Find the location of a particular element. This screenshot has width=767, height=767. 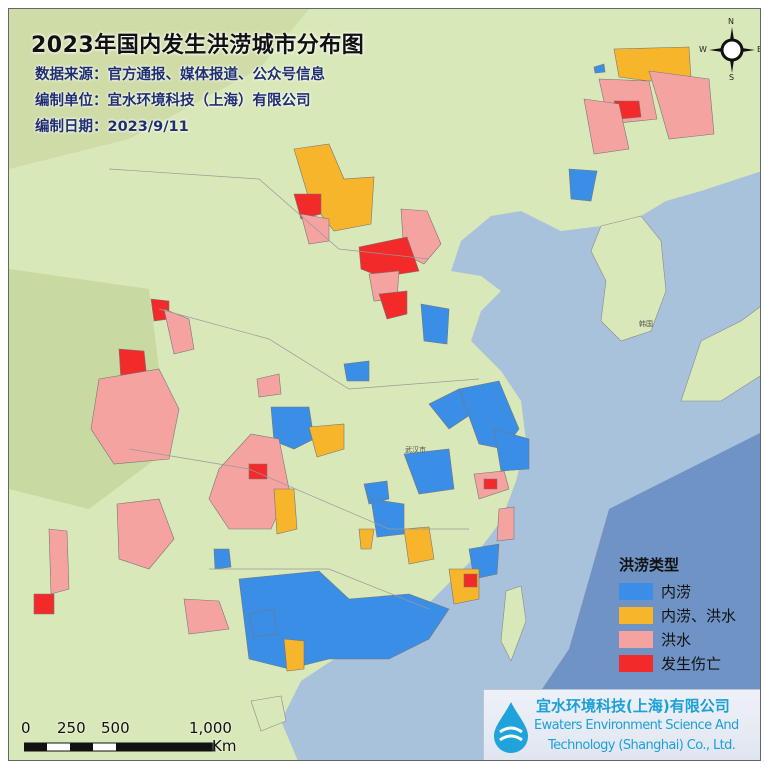

logo-name-en-2: Technology (Shanghai) Co., Ltd. is located at coordinates (642, 745).